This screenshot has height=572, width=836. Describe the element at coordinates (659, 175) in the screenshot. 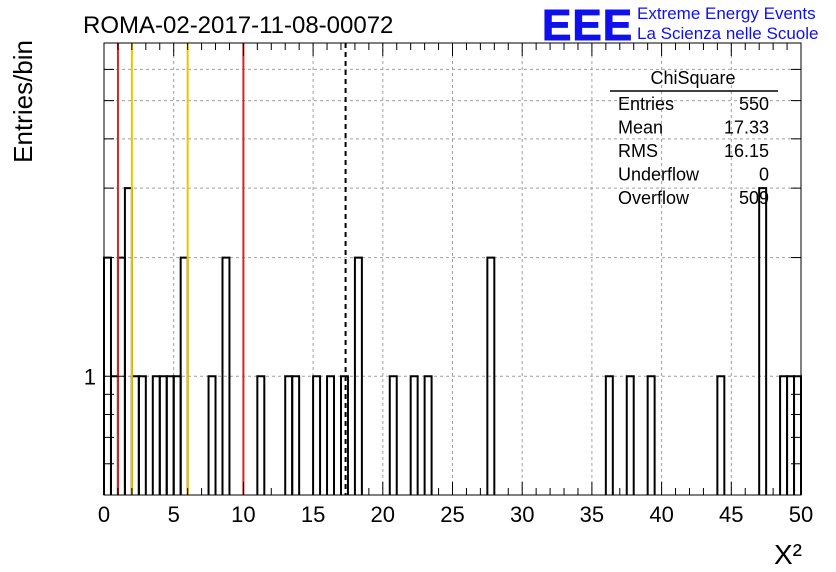

I see `stats-row-label: Underflow` at that location.